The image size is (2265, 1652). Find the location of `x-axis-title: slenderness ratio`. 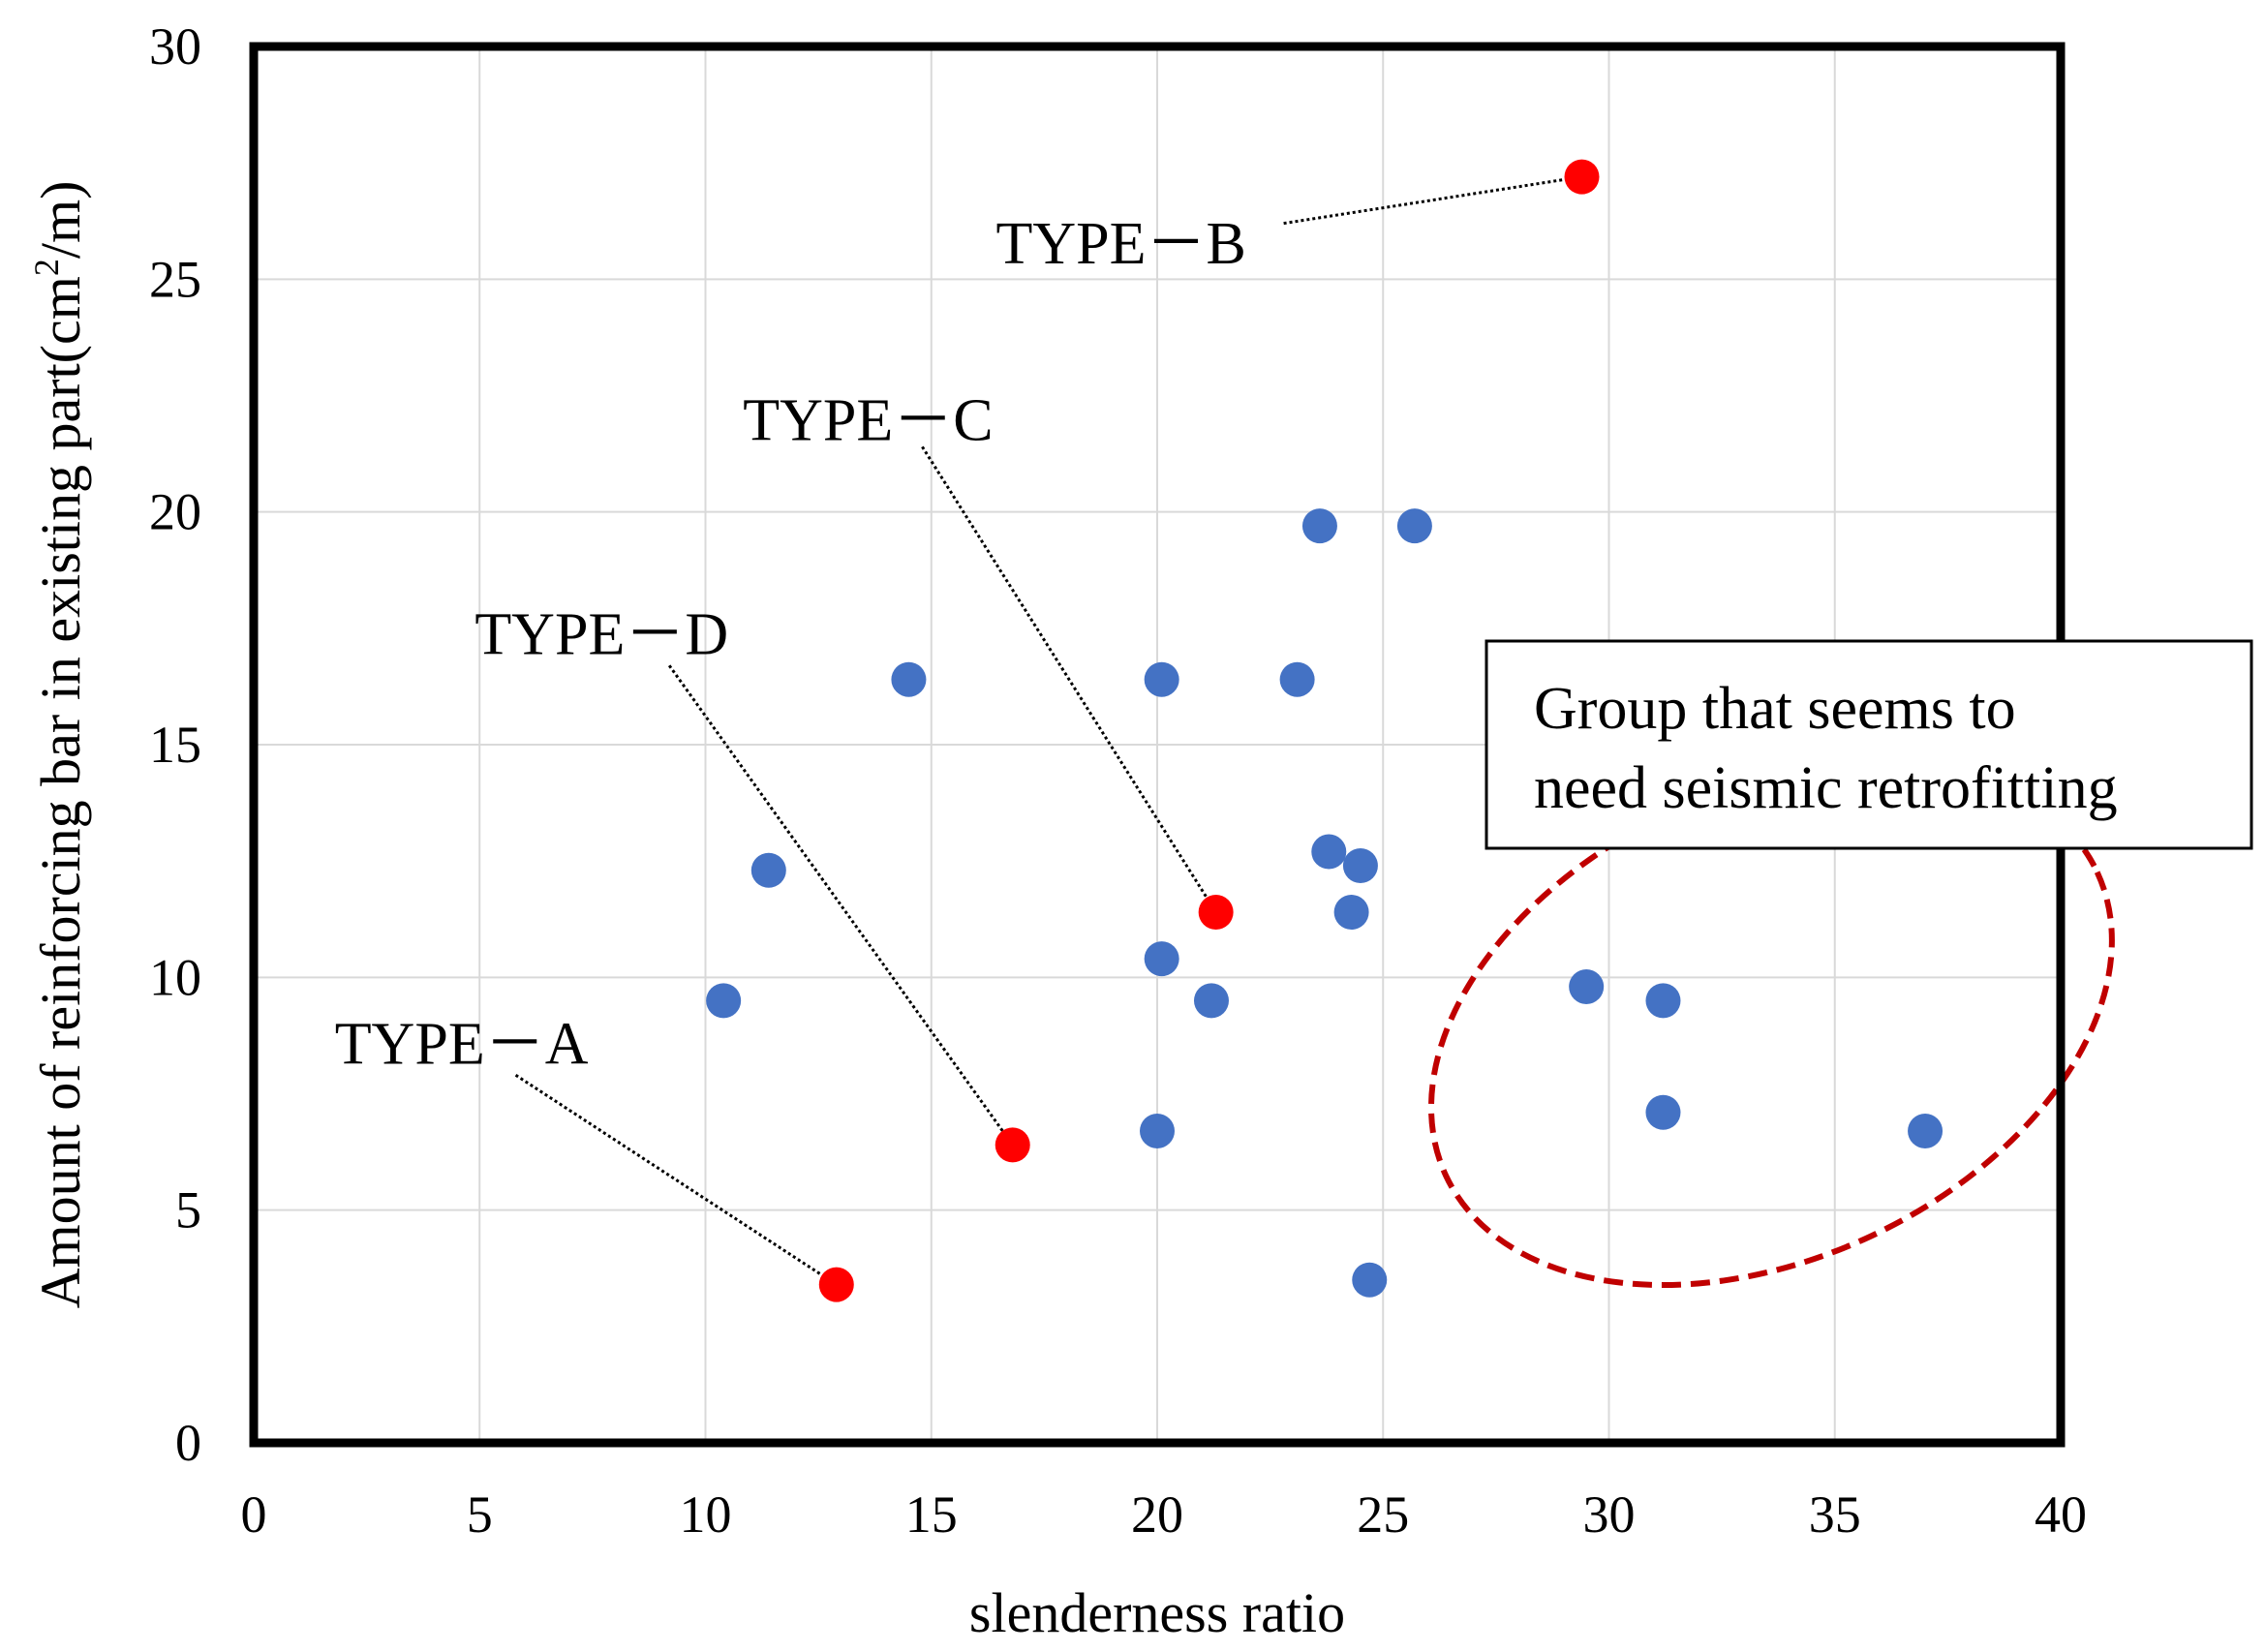

x-axis-title: slenderness ratio is located at coordinates (1157, 1612).